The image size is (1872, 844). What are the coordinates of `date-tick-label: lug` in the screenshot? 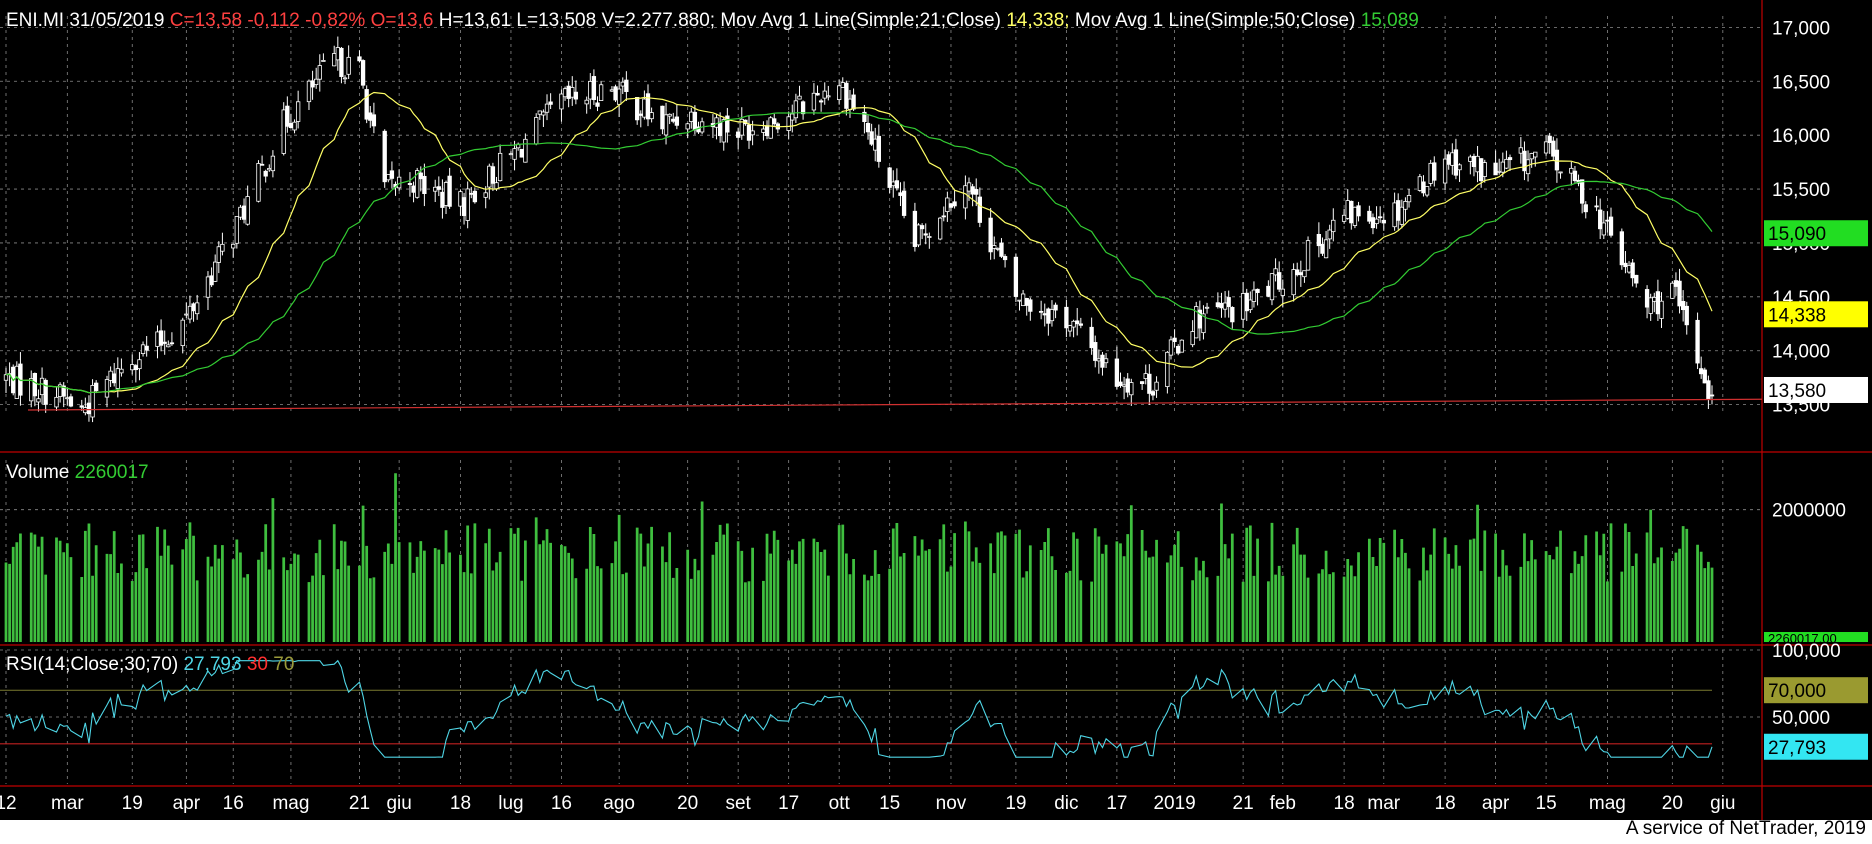 It's located at (510, 803).